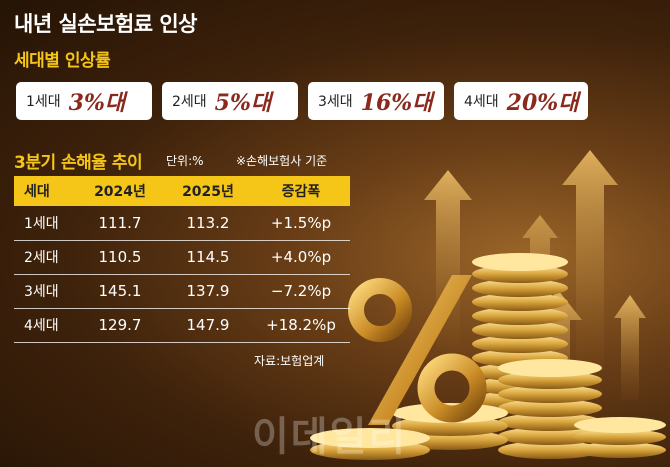  Describe the element at coordinates (208, 291) in the screenshot. I see `table-cell: 137.9` at that location.